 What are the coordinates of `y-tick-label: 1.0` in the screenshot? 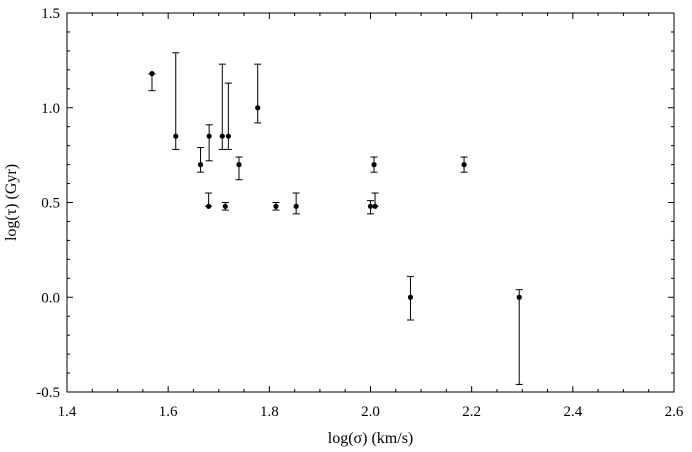 It's located at (50, 109).